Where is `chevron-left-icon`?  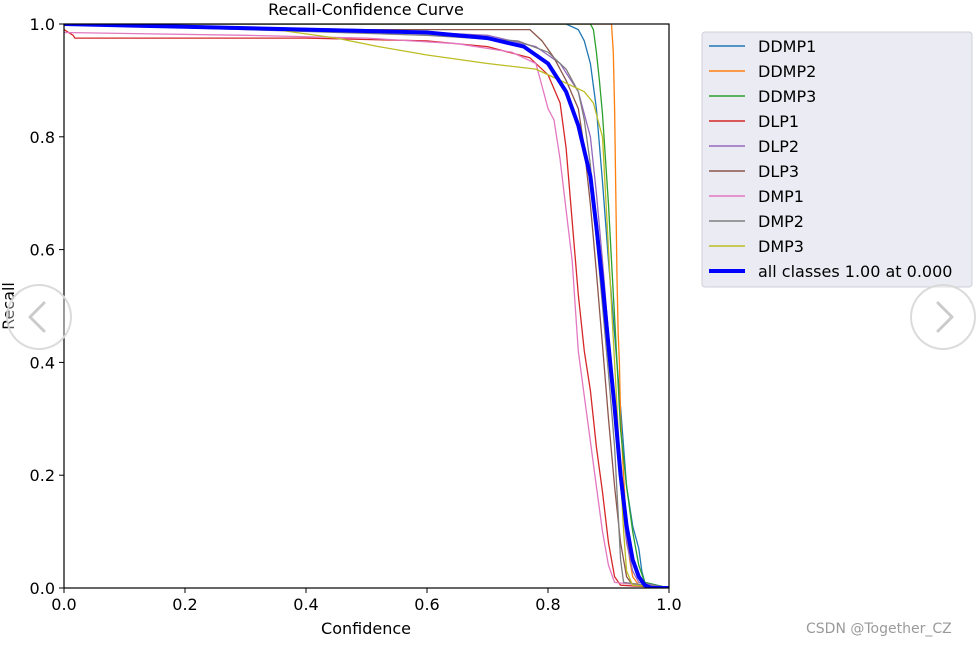
chevron-left-icon is located at coordinates (37, 317).